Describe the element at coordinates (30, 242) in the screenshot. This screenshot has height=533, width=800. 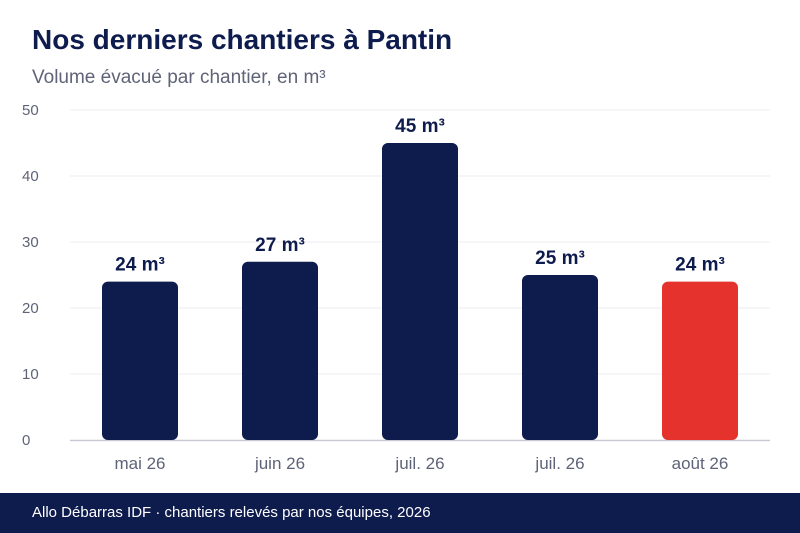
I see `y-tick-label: 30` at that location.